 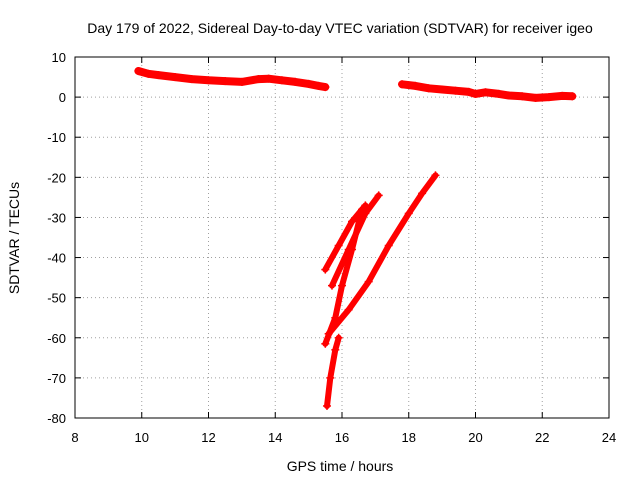 What do you see at coordinates (56, 137) in the screenshot?
I see `y-tick-label: -10` at bounding box center [56, 137].